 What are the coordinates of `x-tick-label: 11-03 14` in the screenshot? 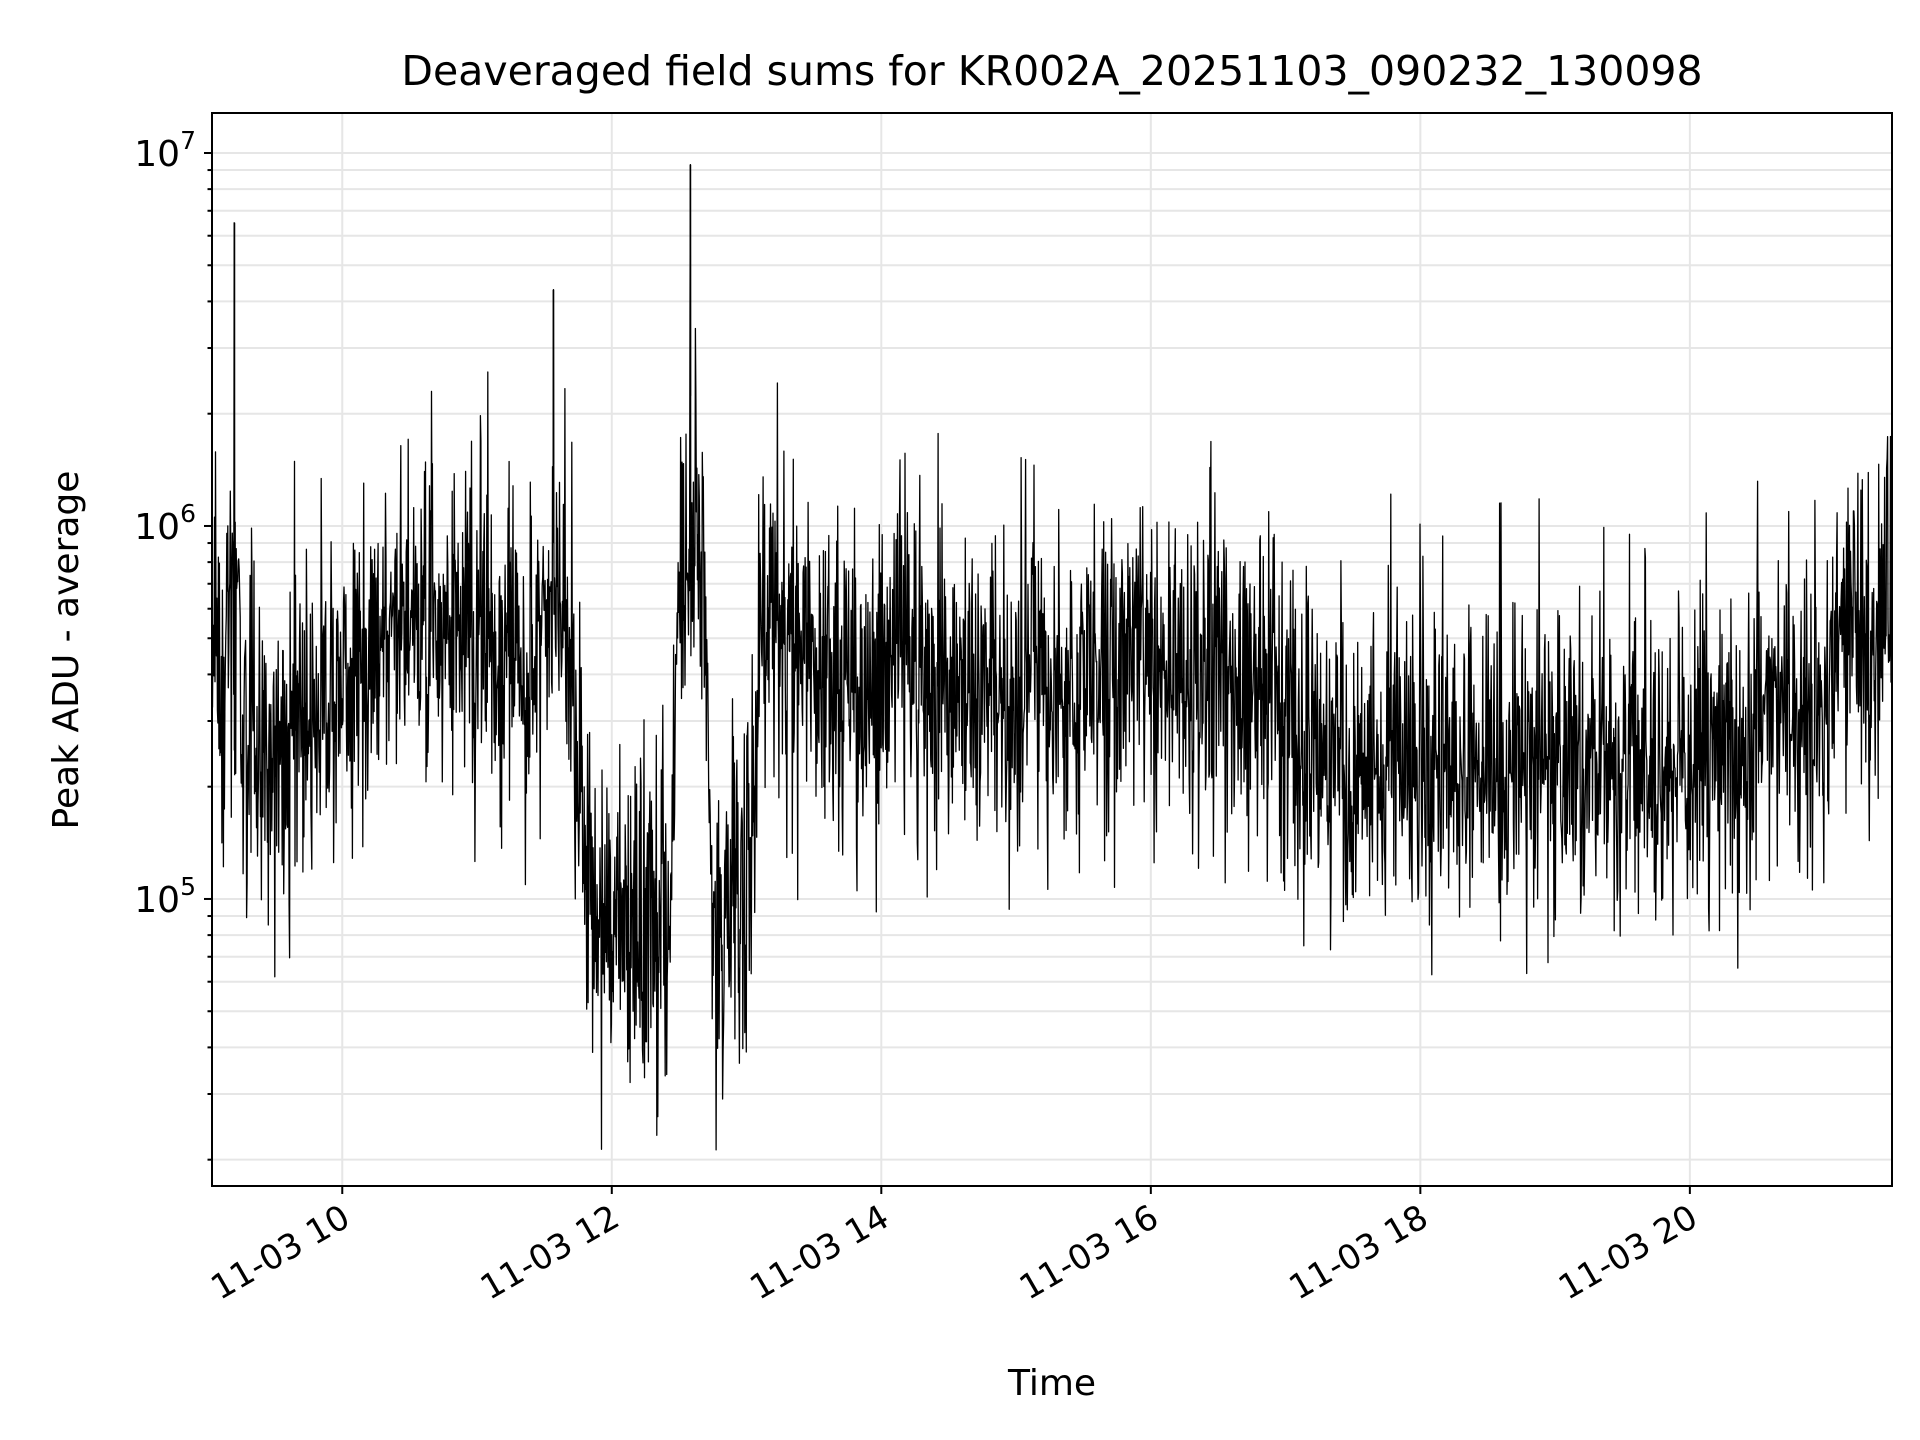 It's located at (819, 1252).